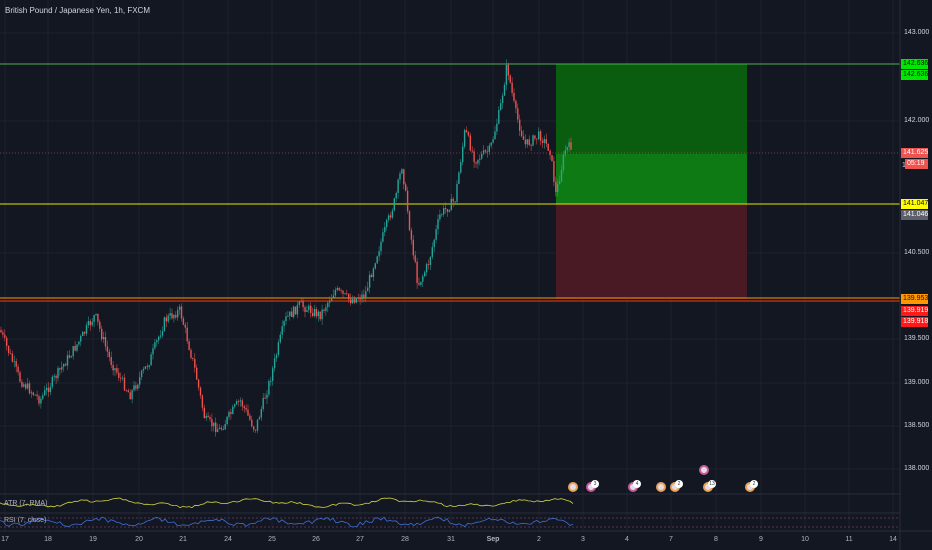 This screenshot has height=550, width=932. I want to click on time-tick: 17, so click(5, 539).